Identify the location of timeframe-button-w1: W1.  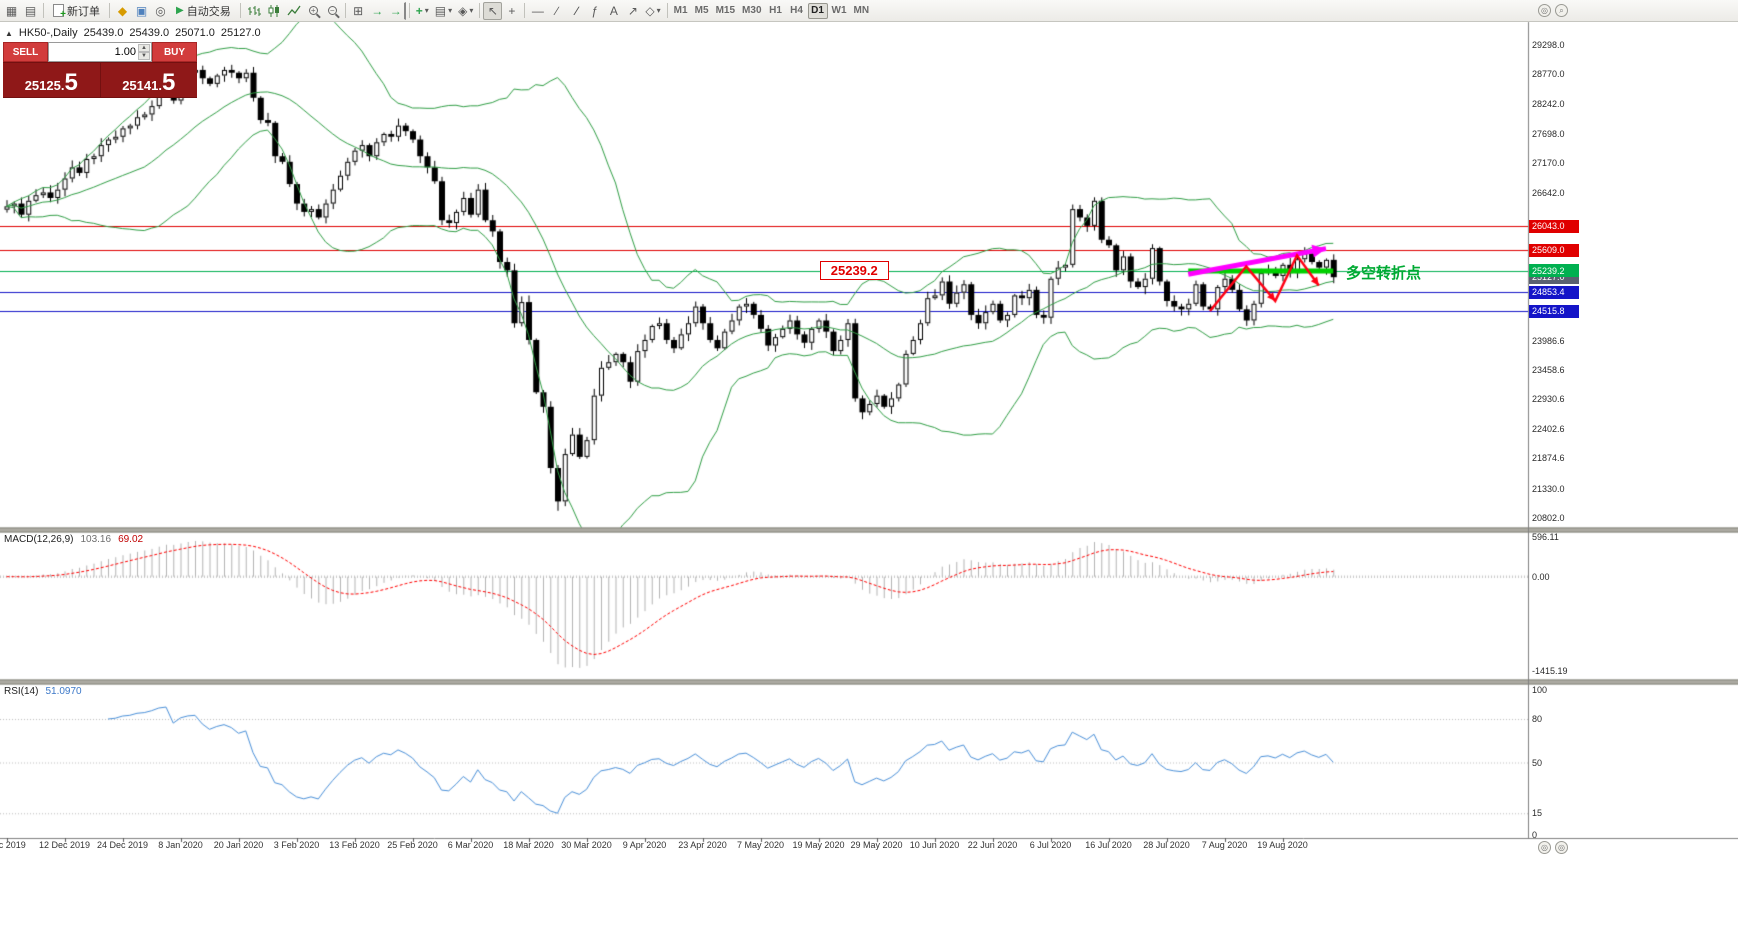
(839, 10).